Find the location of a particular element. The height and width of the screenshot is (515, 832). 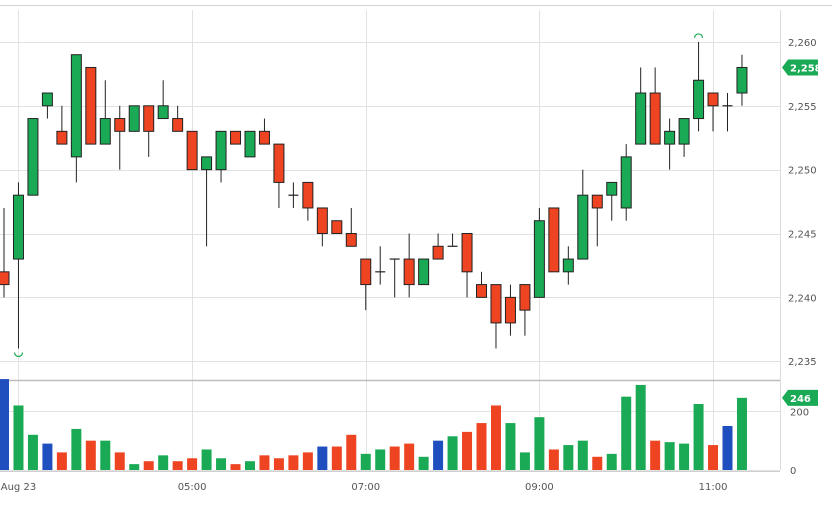

time-axis: Aug 23 05:00 07:00 09:00 11:00 is located at coordinates (364, 487).